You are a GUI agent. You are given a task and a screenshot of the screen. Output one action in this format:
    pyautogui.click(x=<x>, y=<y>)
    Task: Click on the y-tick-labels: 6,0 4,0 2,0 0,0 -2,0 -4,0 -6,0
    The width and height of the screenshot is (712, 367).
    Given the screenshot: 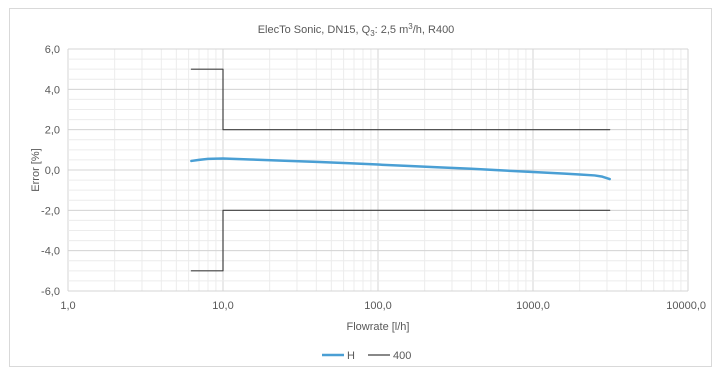 What is the action you would take?
    pyautogui.click(x=50, y=171)
    